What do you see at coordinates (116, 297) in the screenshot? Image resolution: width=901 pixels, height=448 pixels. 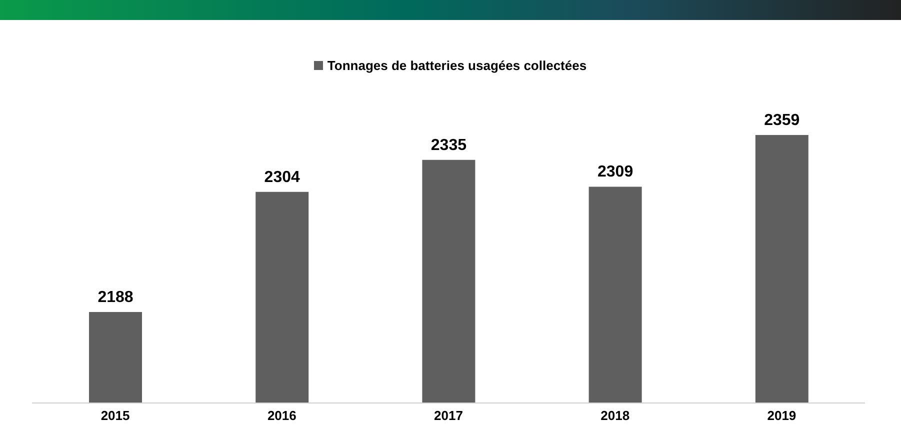 I see `data-label: 2188` at bounding box center [116, 297].